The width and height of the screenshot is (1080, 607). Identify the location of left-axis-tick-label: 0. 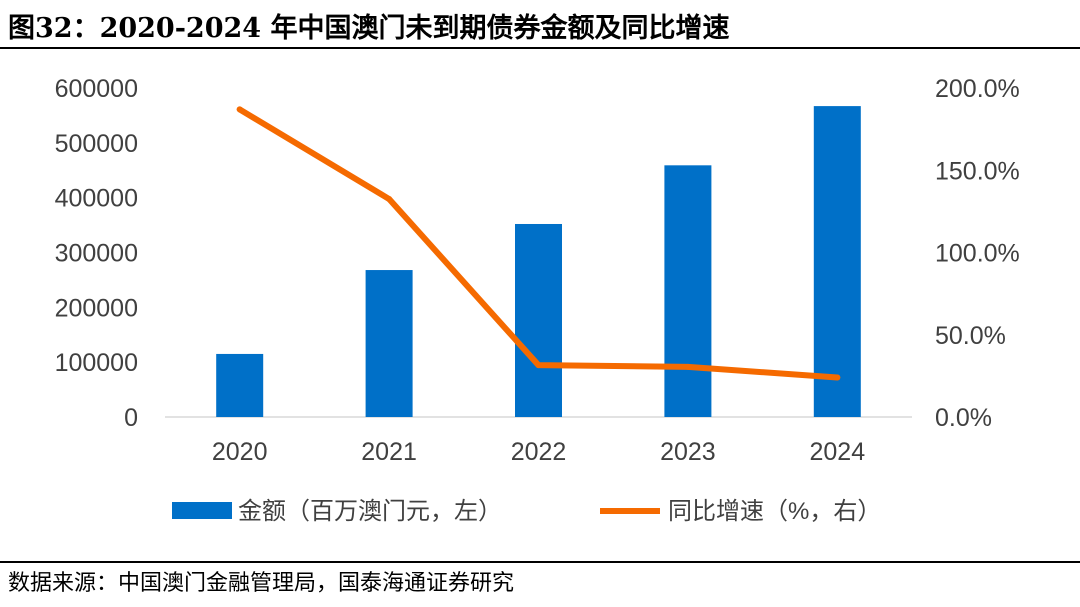
(131, 418).